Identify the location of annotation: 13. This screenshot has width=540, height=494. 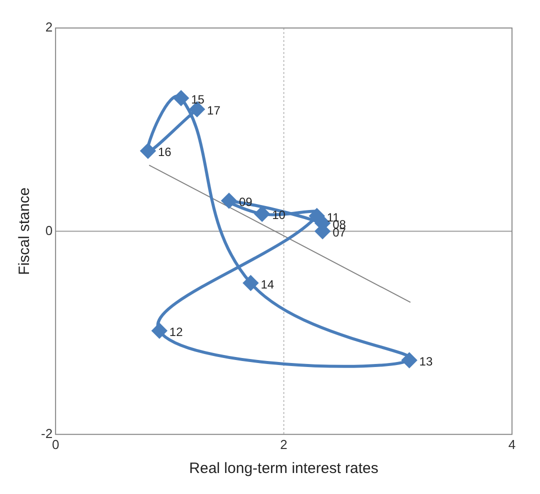
(426, 361).